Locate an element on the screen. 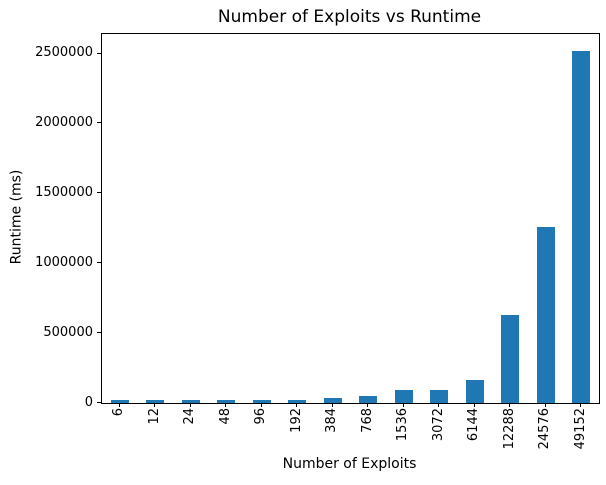  x-tick-label: 24 is located at coordinates (189, 416).